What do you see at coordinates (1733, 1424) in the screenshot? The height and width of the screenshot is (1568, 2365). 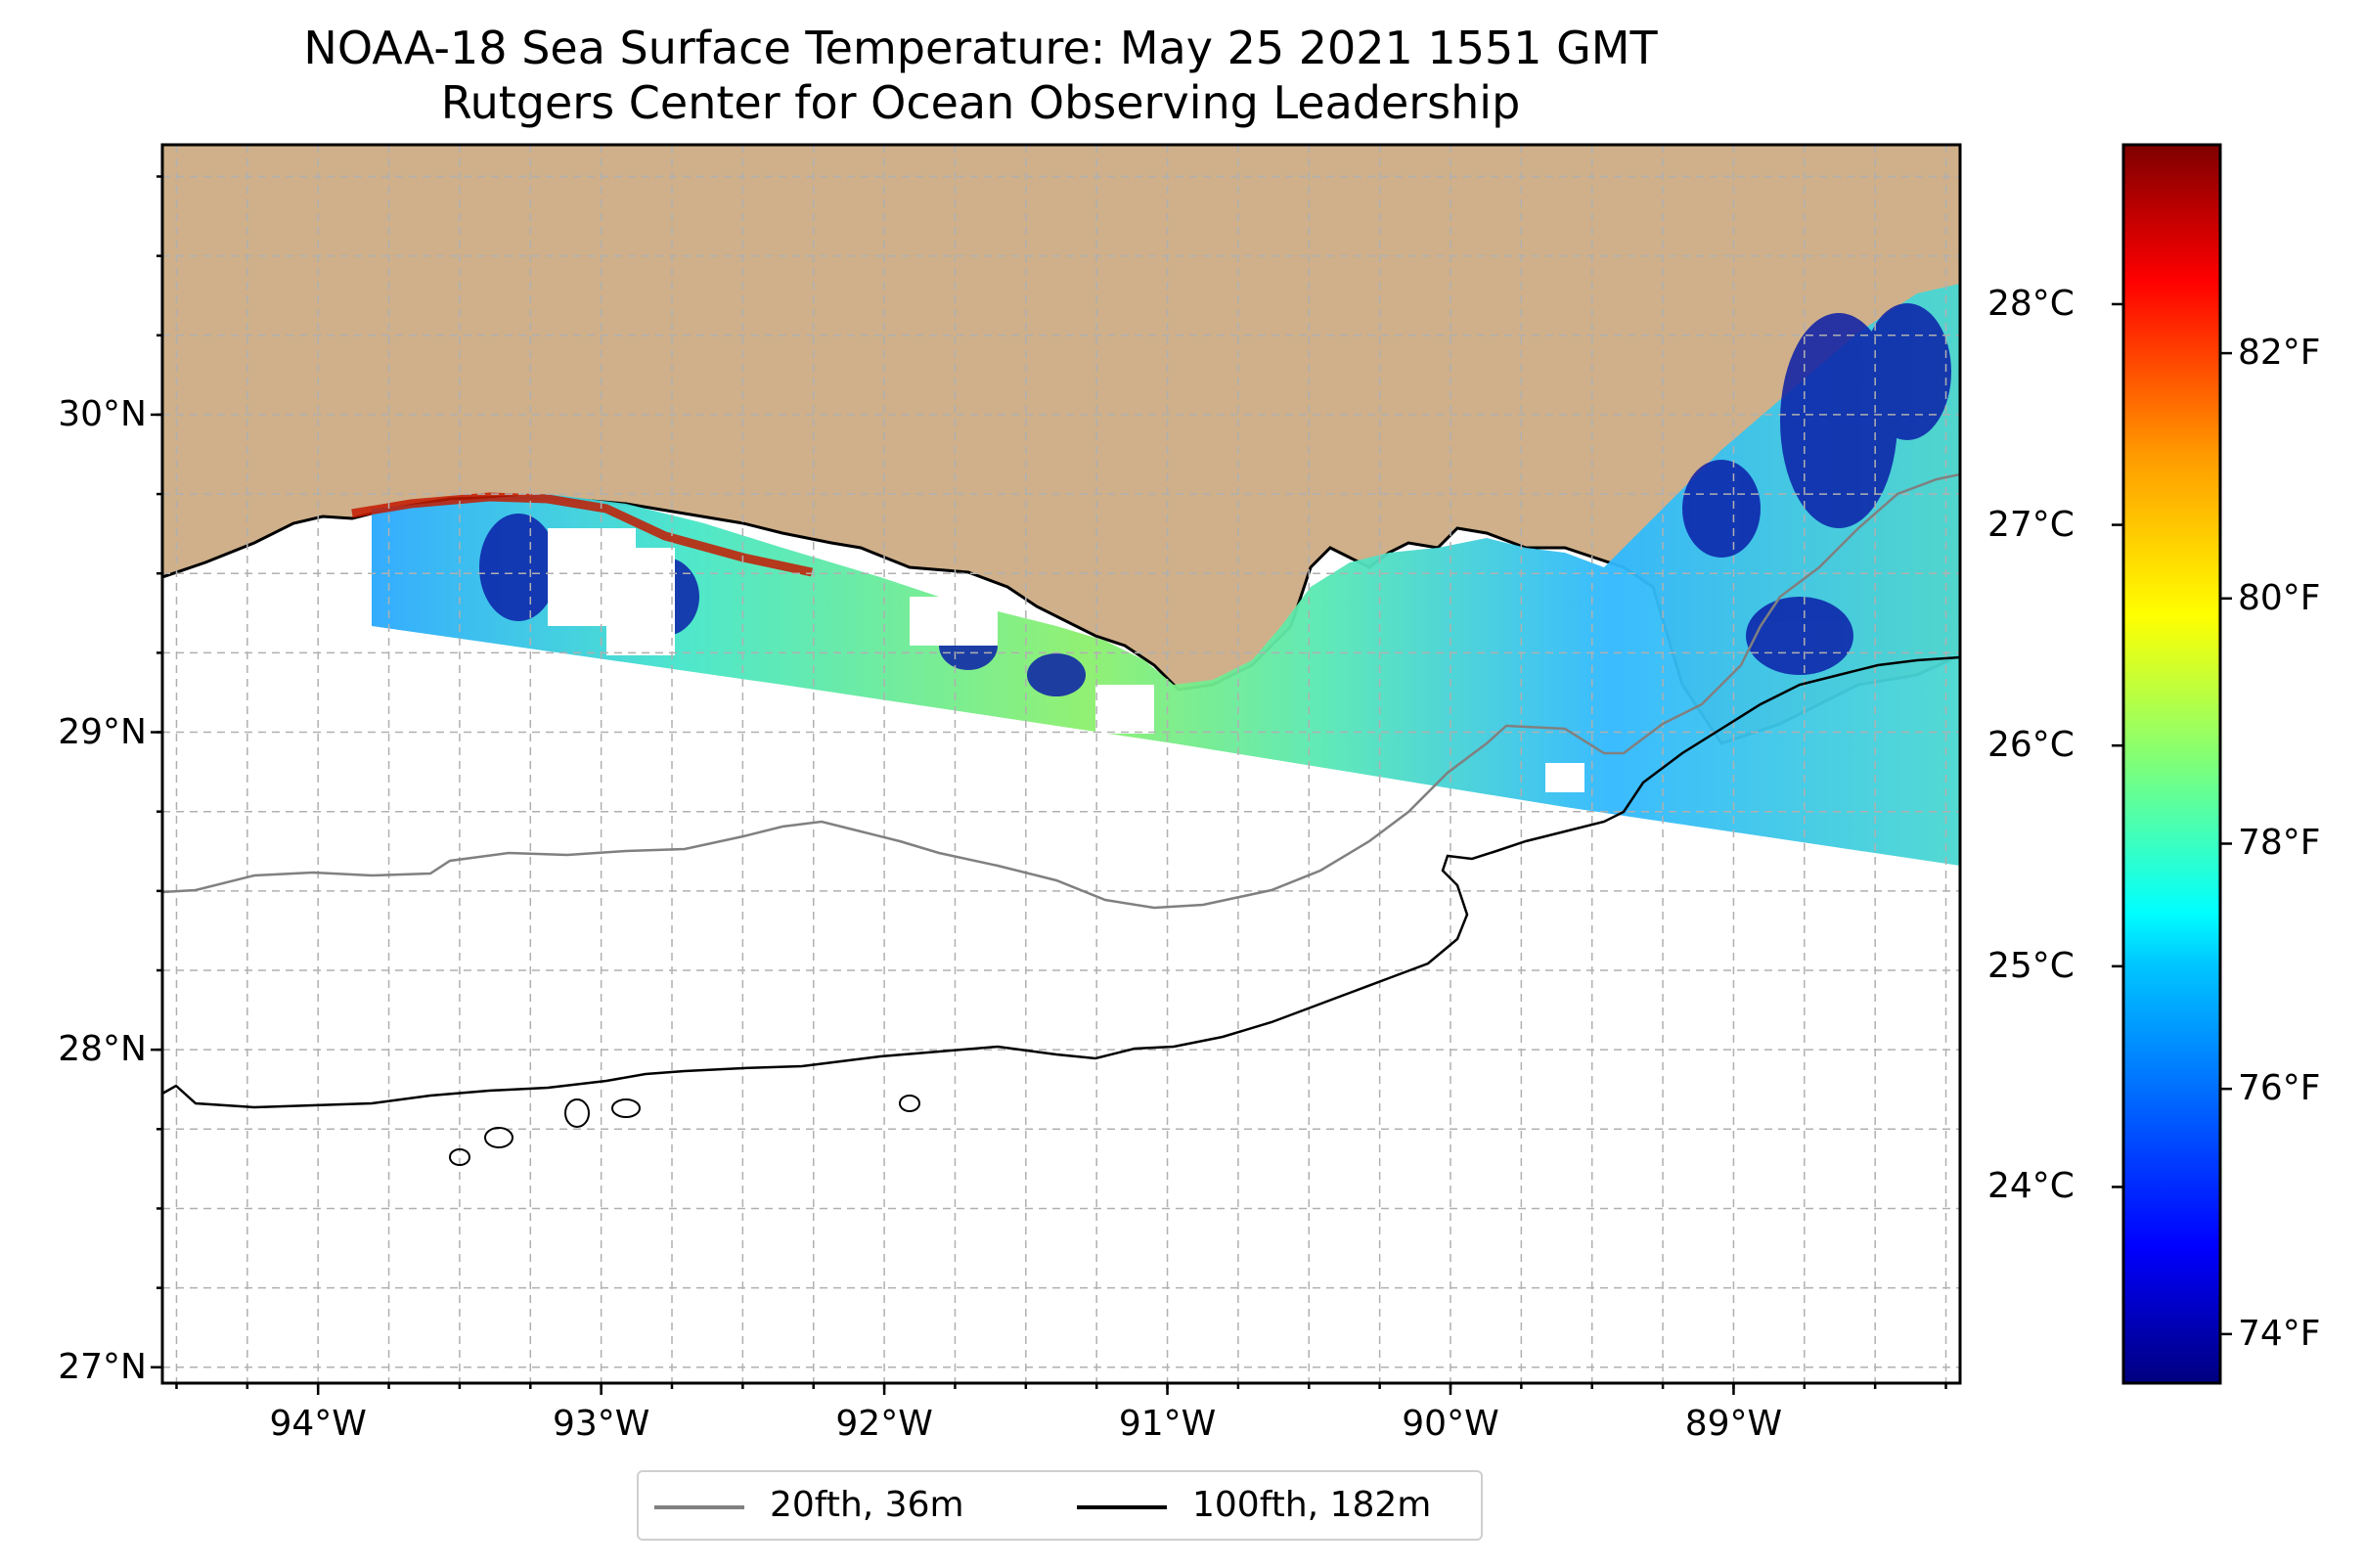 I see `lon-tick-label: 89°W` at bounding box center [1733, 1424].